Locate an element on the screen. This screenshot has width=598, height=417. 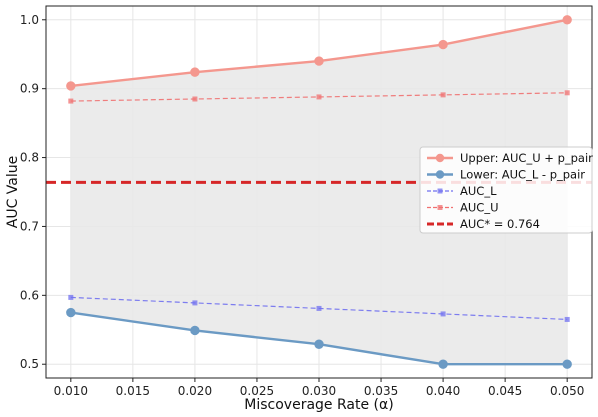
x-tick-label: 0.045 is located at coordinates (505, 391).